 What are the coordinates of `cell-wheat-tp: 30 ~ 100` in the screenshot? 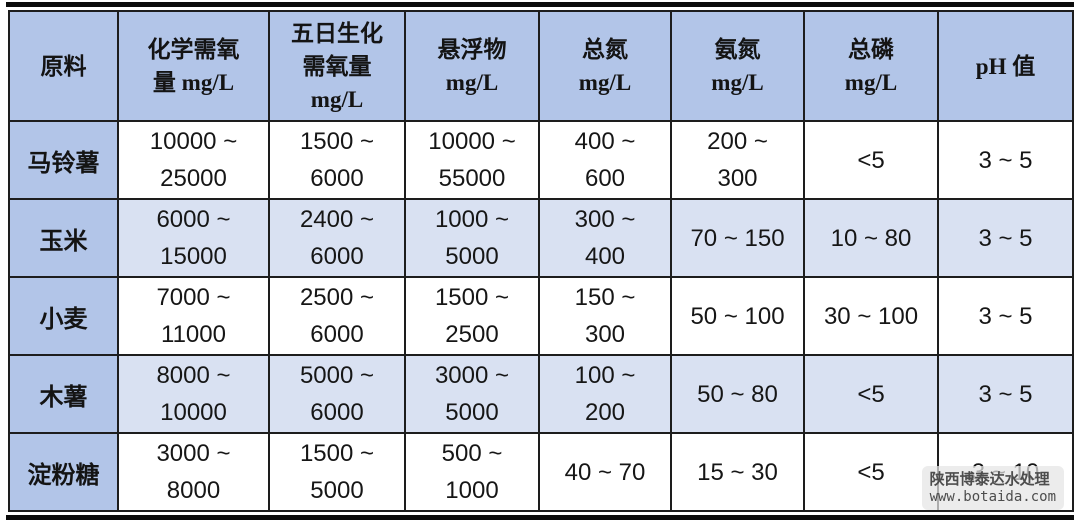 It's located at (871, 316).